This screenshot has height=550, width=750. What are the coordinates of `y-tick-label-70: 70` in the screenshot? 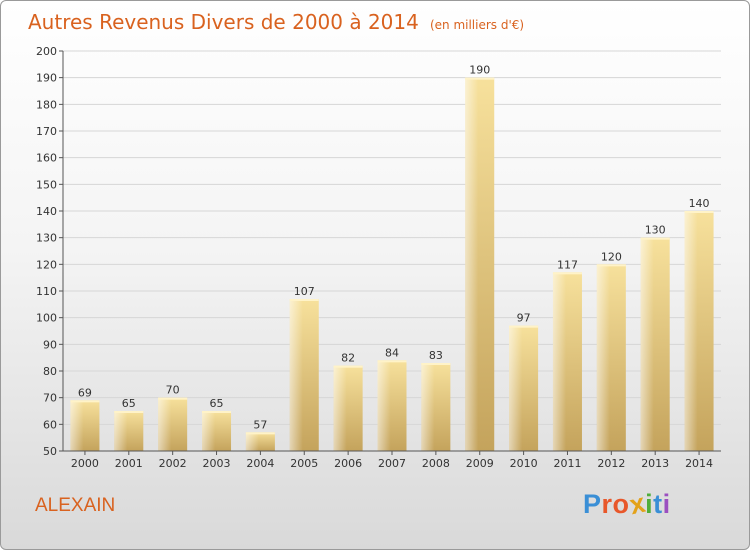 It's located at (50, 398).